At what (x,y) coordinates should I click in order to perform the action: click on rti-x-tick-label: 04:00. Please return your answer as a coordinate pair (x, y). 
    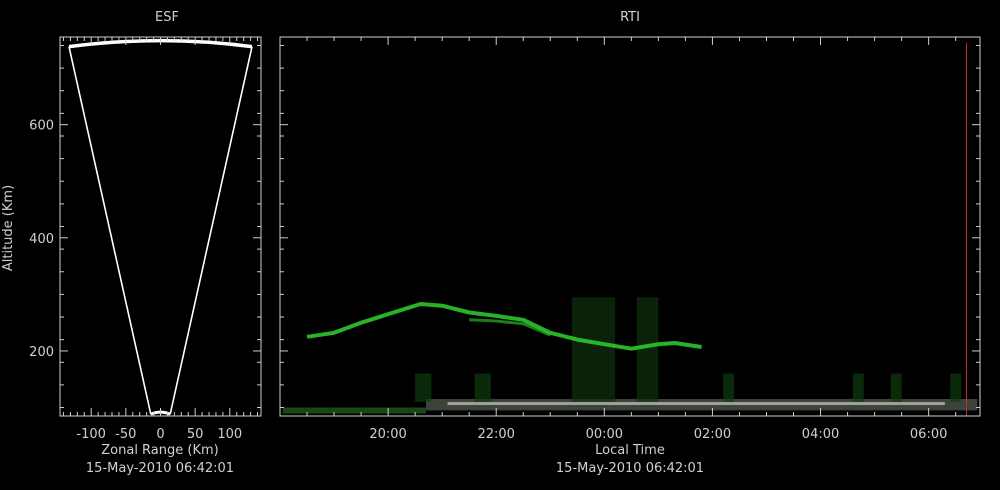
    Looking at the image, I should click on (820, 434).